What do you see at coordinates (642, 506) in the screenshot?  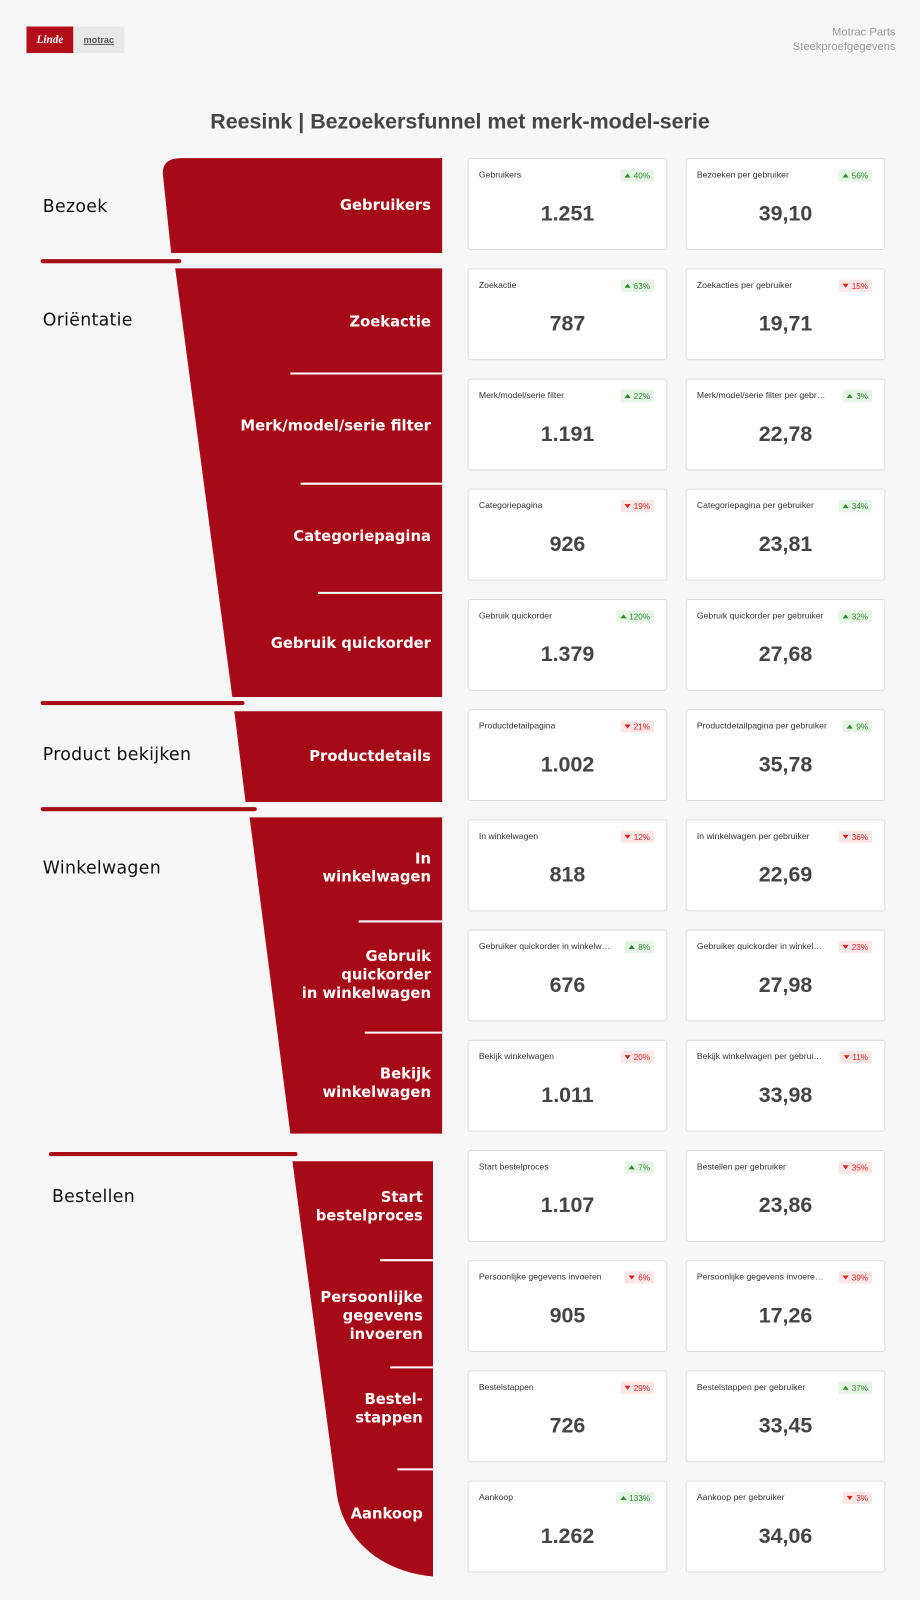 I see `change-value: 19%` at bounding box center [642, 506].